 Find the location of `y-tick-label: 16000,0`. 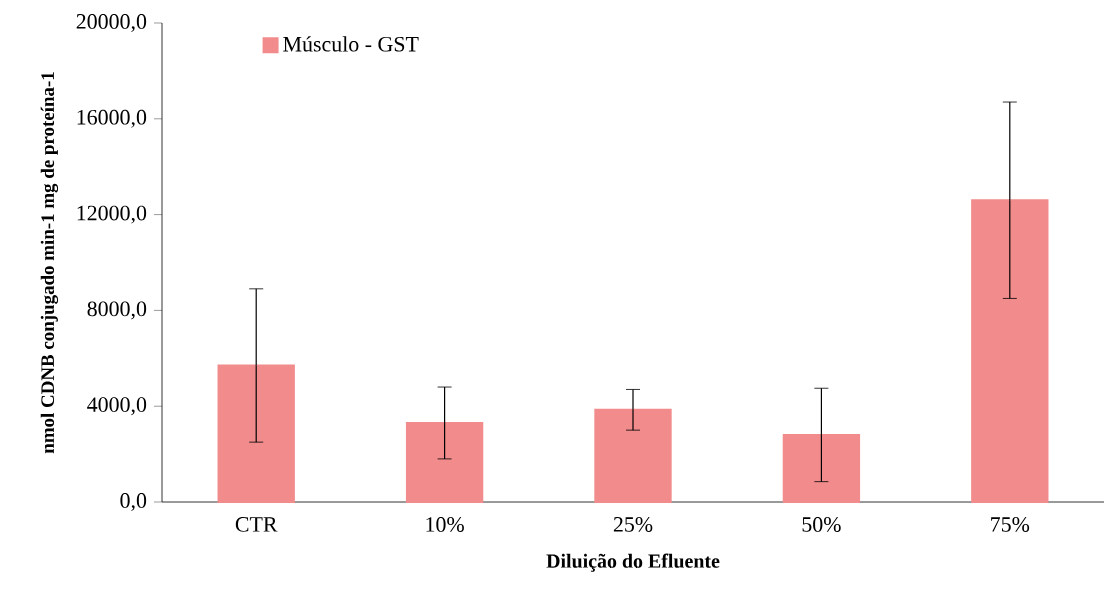

y-tick-label: 16000,0 is located at coordinates (112, 118).